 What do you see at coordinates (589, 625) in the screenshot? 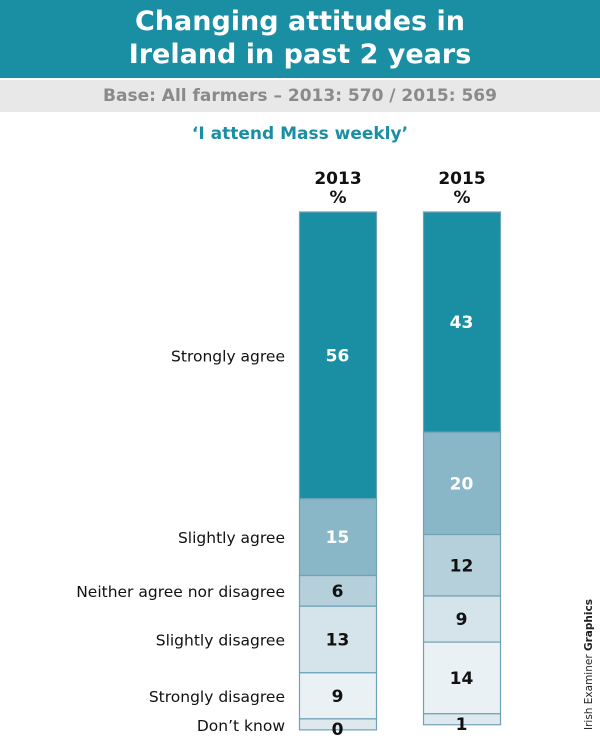
I see `credit-bold: Graphics` at bounding box center [589, 625].